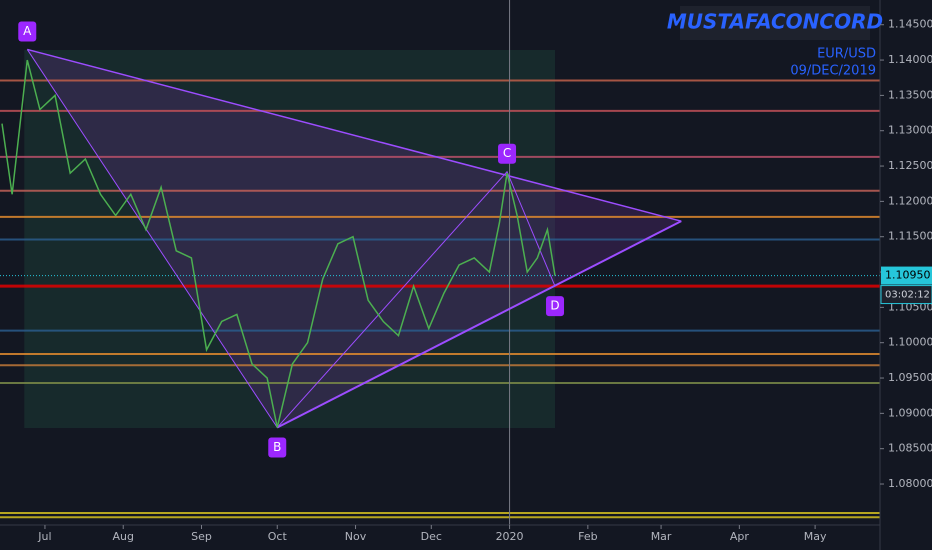 The image size is (932, 550). What do you see at coordinates (910, 342) in the screenshot?
I see `y-tick-label: 1.10000` at bounding box center [910, 342].